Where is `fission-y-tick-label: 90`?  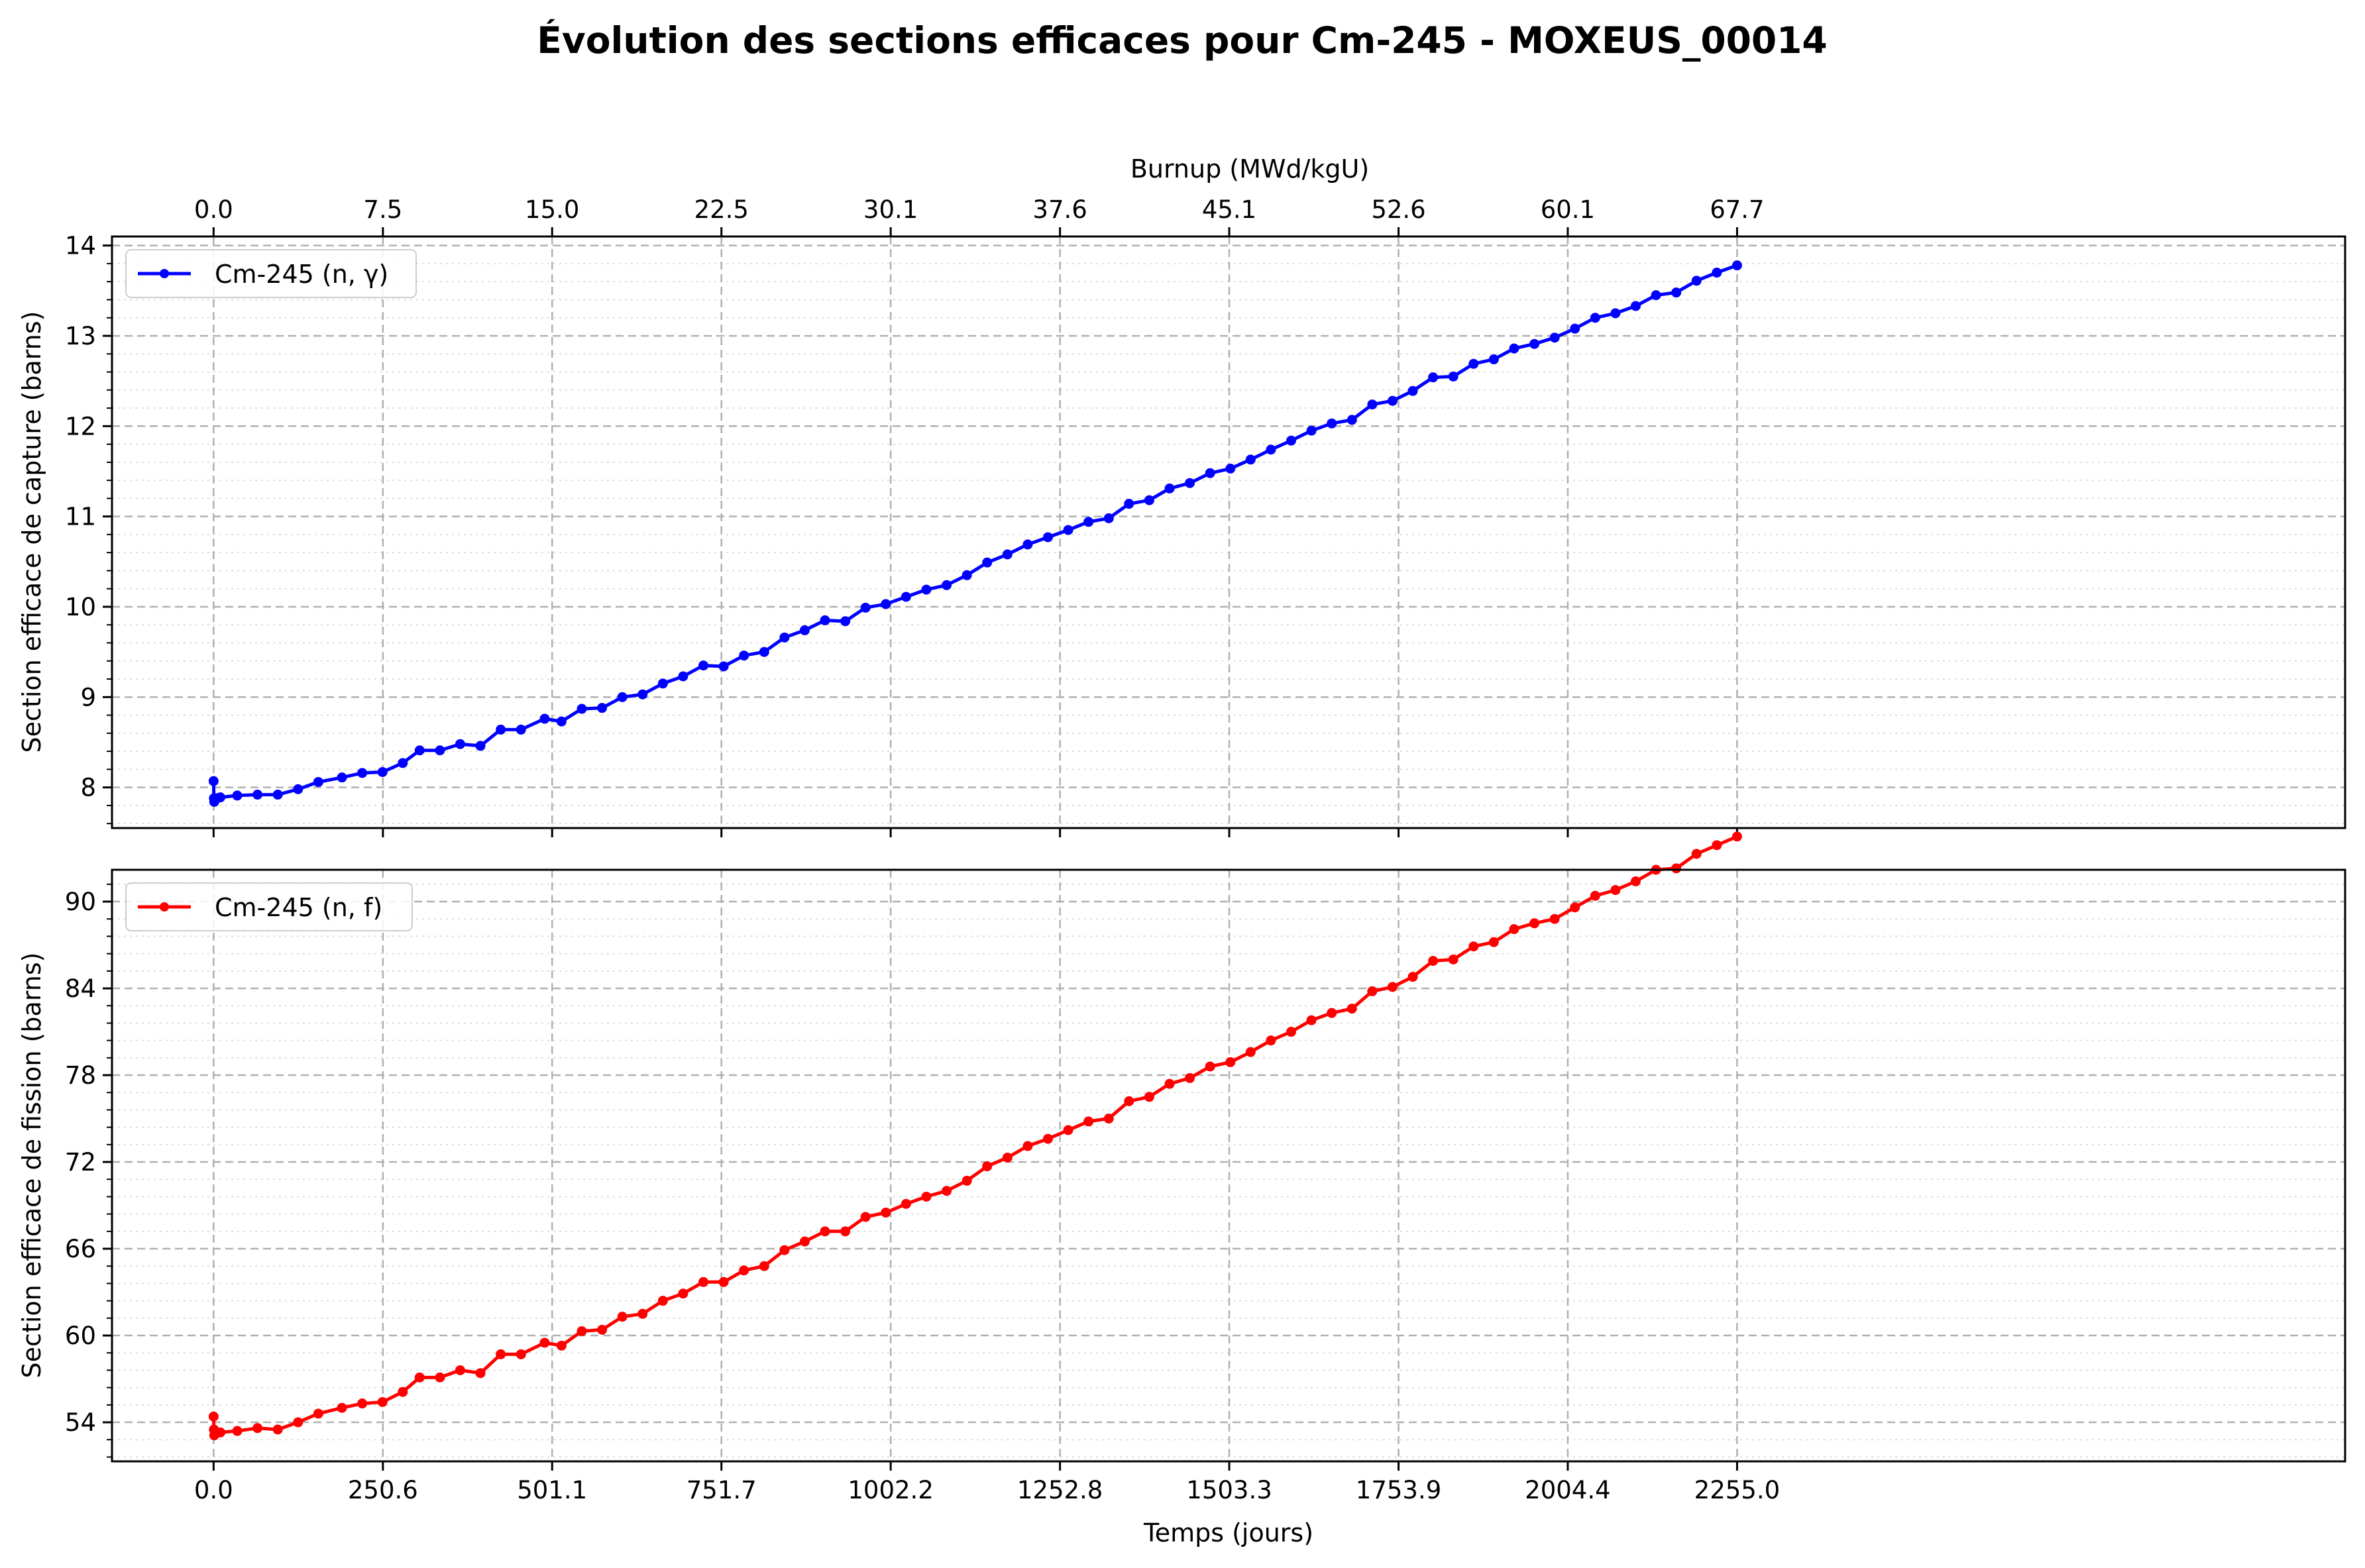
fission-y-tick-label: 90 is located at coordinates (80, 902).